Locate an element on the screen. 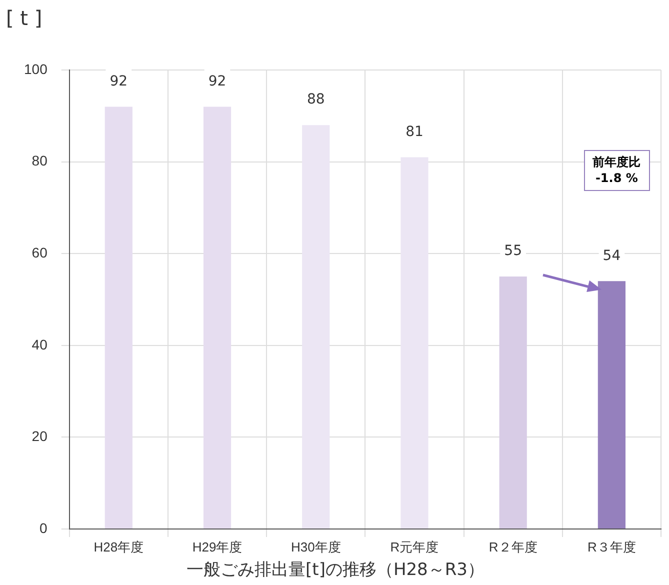 This screenshot has height=585, width=669. y-tick-label: 100 is located at coordinates (36, 68).